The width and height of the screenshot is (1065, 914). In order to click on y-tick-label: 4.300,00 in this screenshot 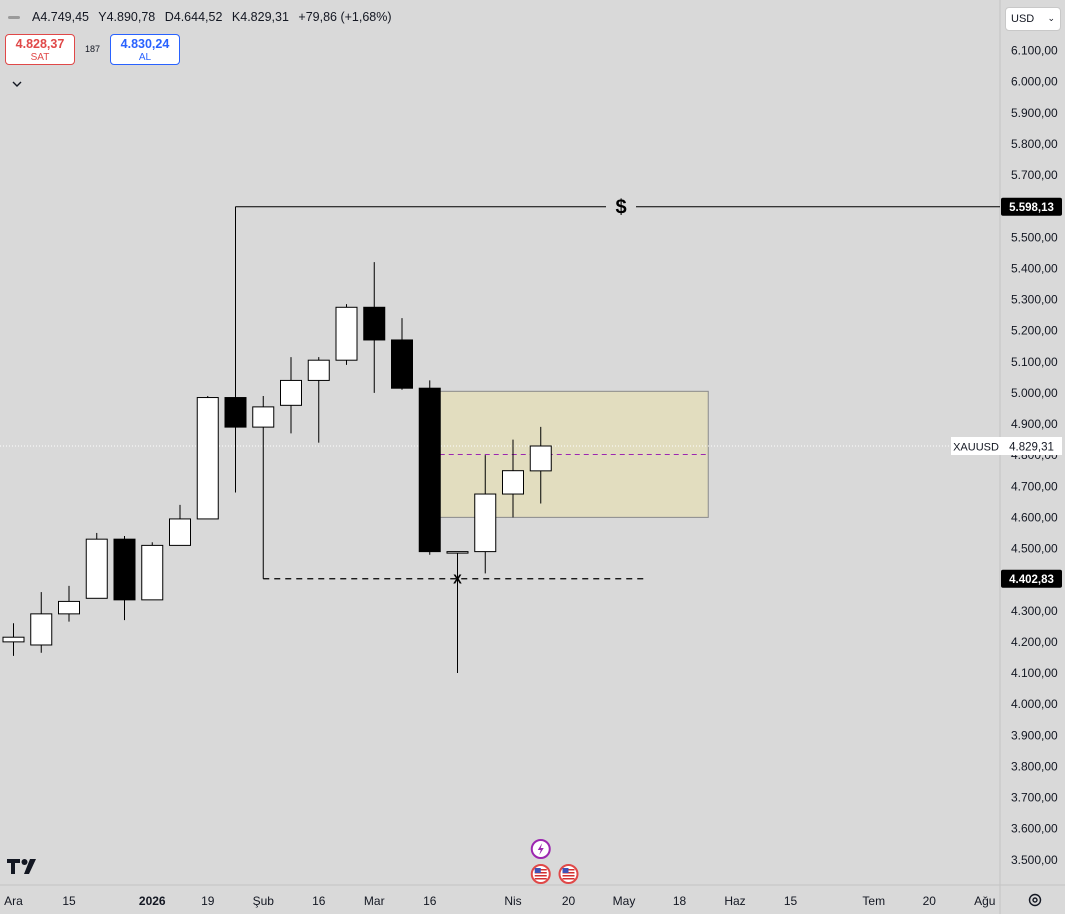, I will do `click(1034, 611)`.